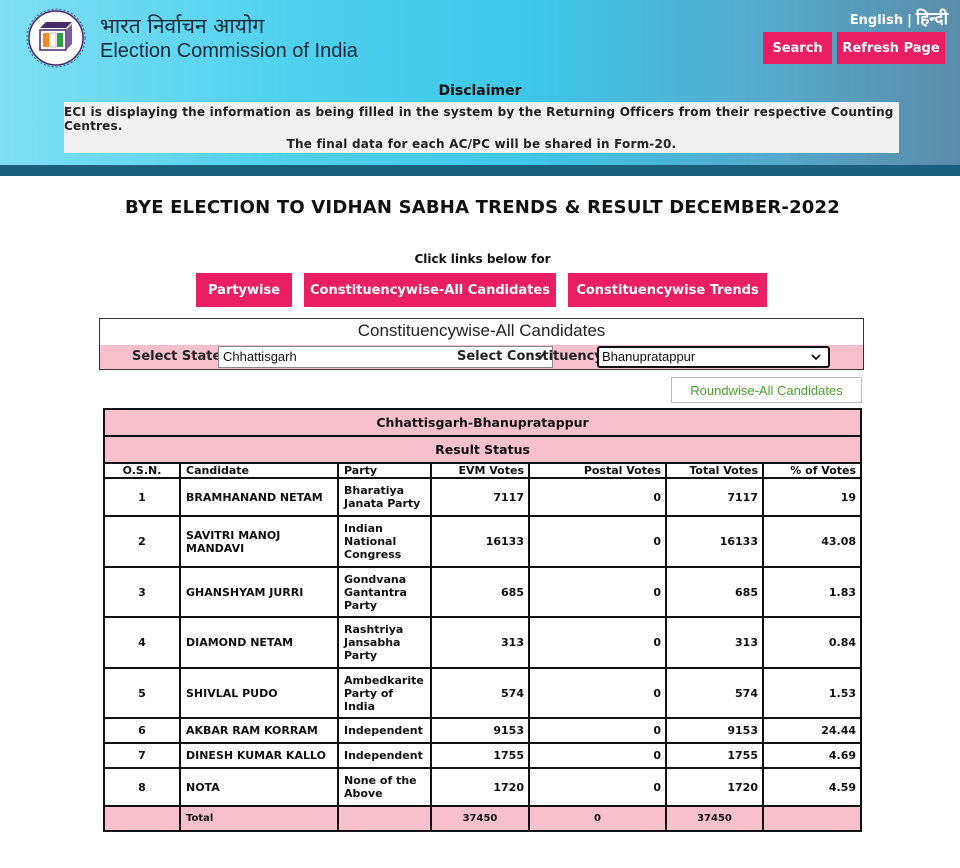  I want to click on search-button: Search, so click(797, 48).